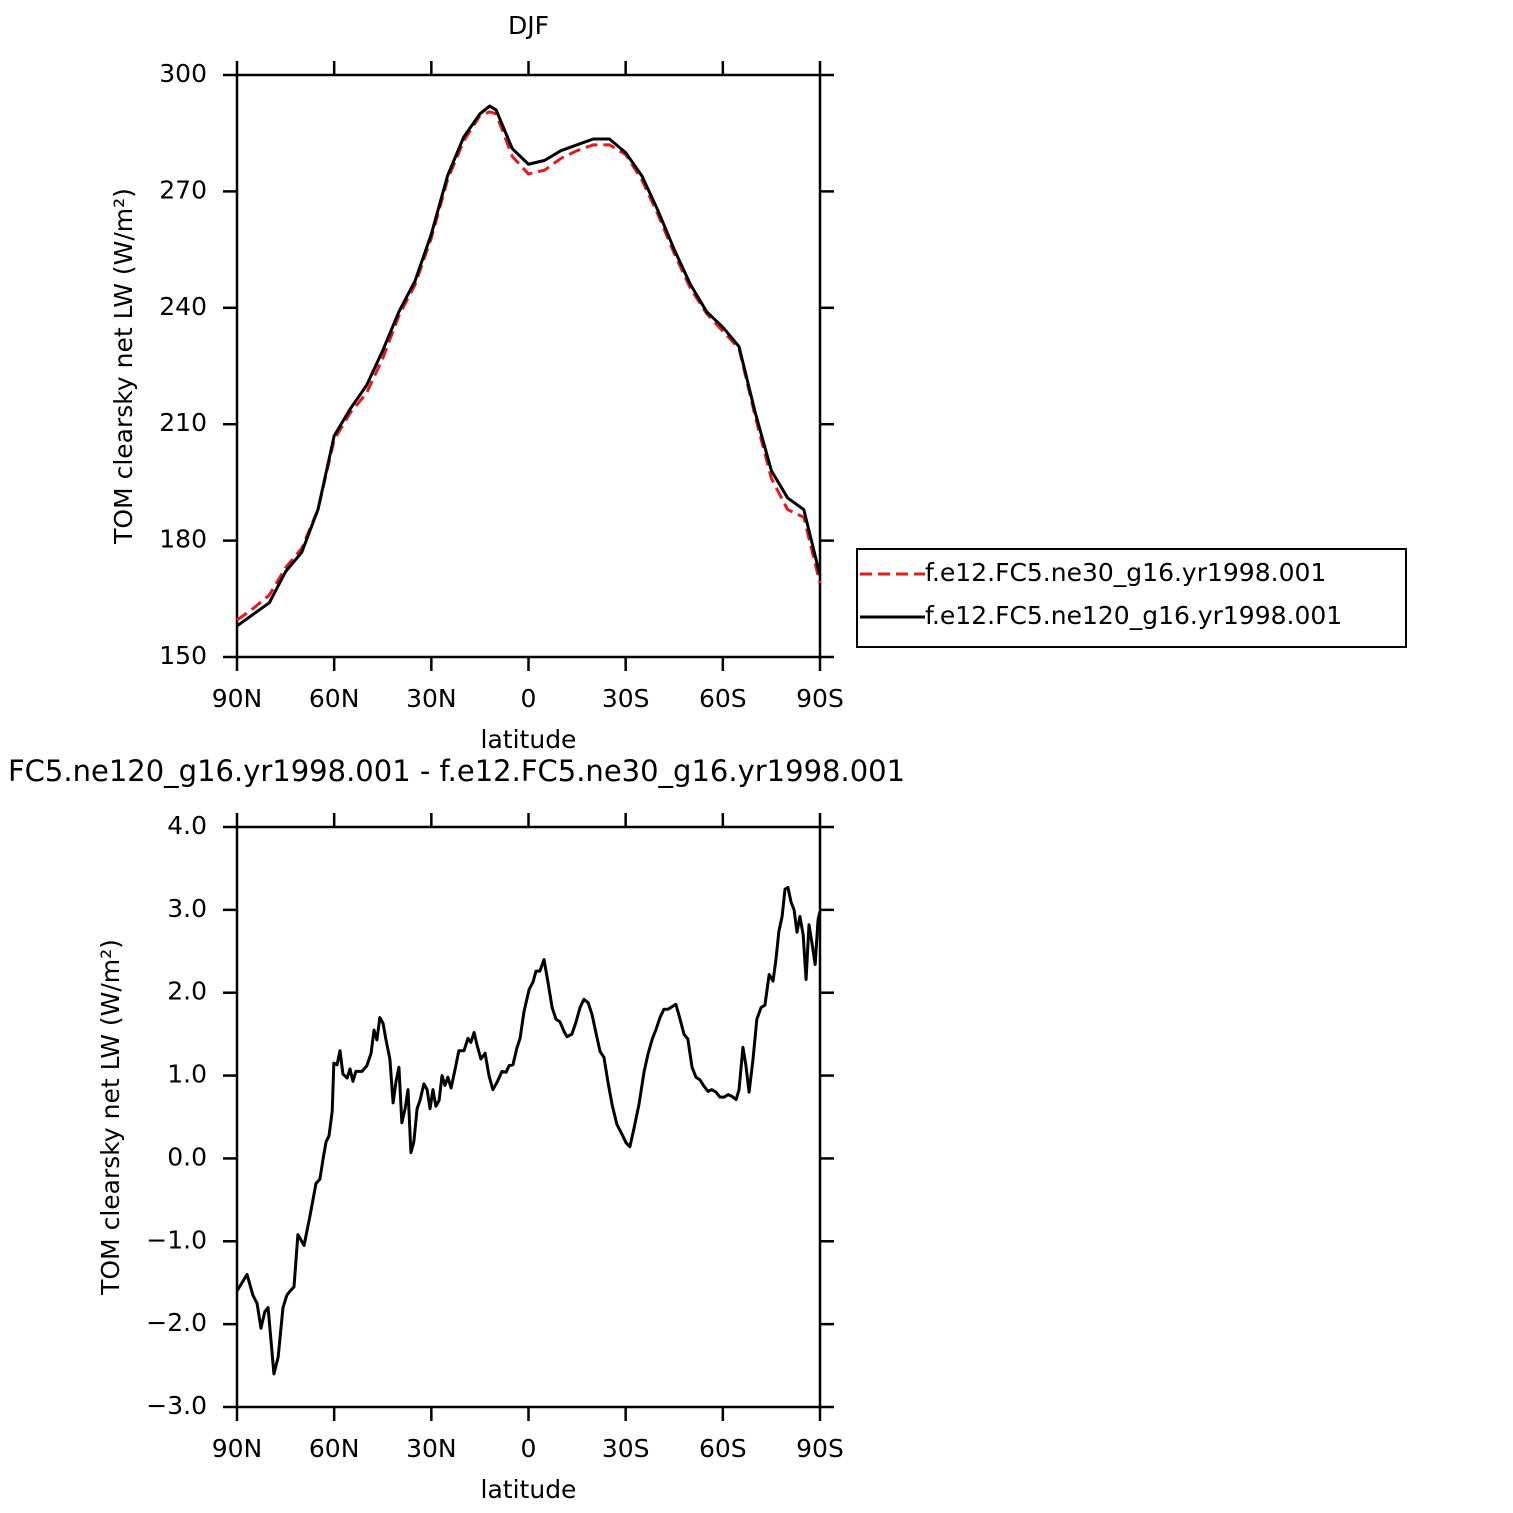  I want to click on y-tick-label: 270, so click(183, 189).